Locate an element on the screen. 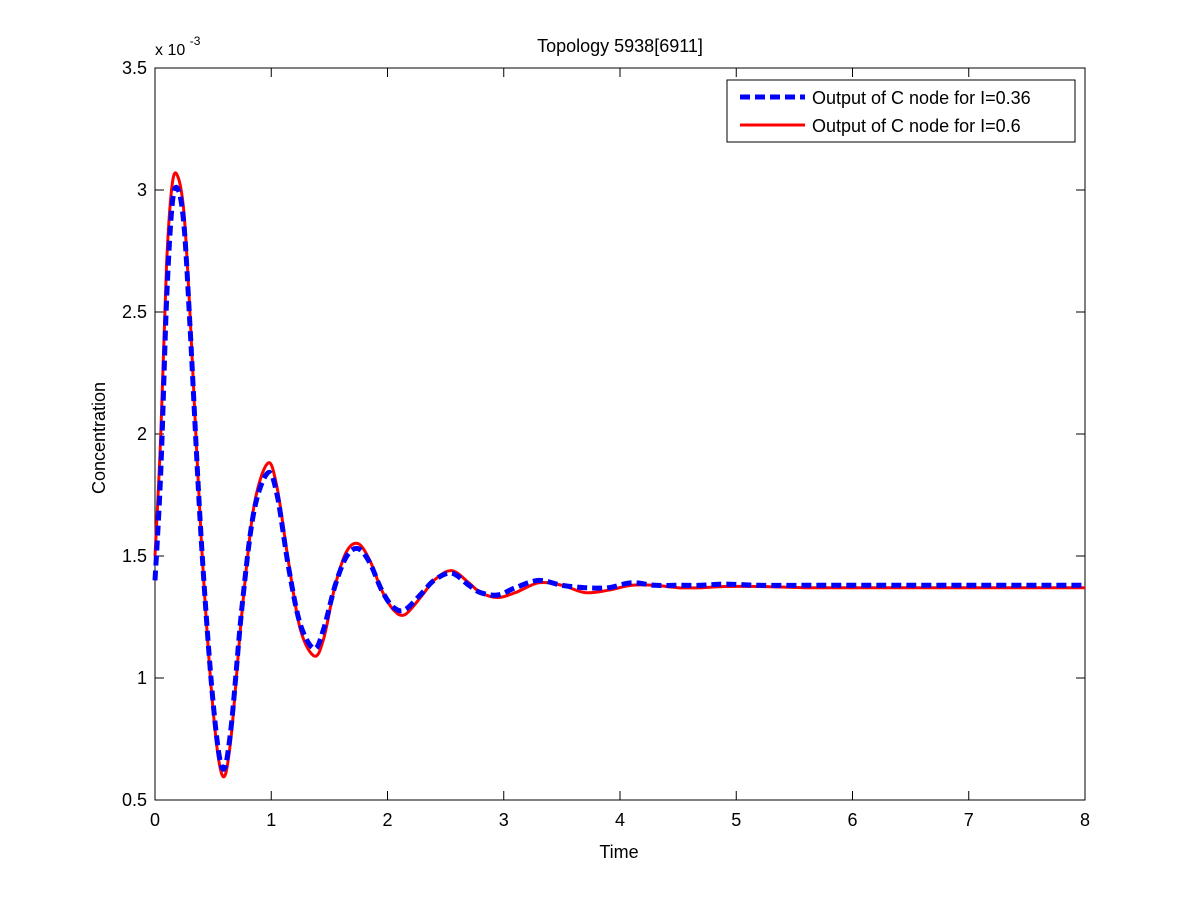  x-tick-label: 5 is located at coordinates (736, 820).